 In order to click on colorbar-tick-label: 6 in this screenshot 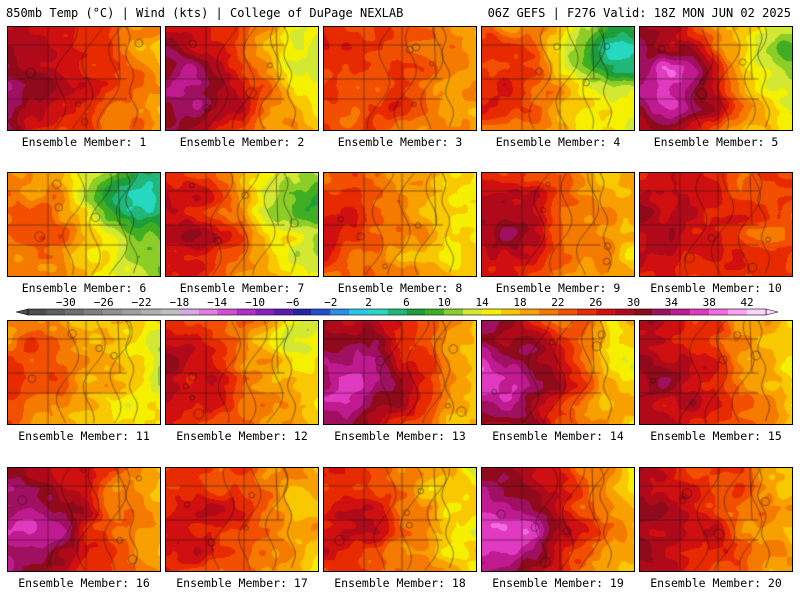, I will do `click(406, 303)`.